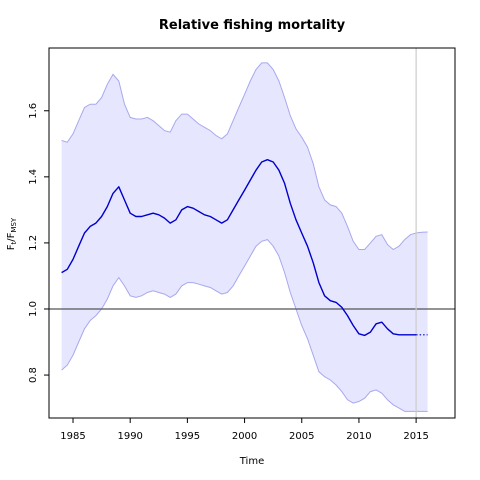 The image size is (480, 480). Describe the element at coordinates (33, 243) in the screenshot. I see `y-tick-label: 1.2` at that location.